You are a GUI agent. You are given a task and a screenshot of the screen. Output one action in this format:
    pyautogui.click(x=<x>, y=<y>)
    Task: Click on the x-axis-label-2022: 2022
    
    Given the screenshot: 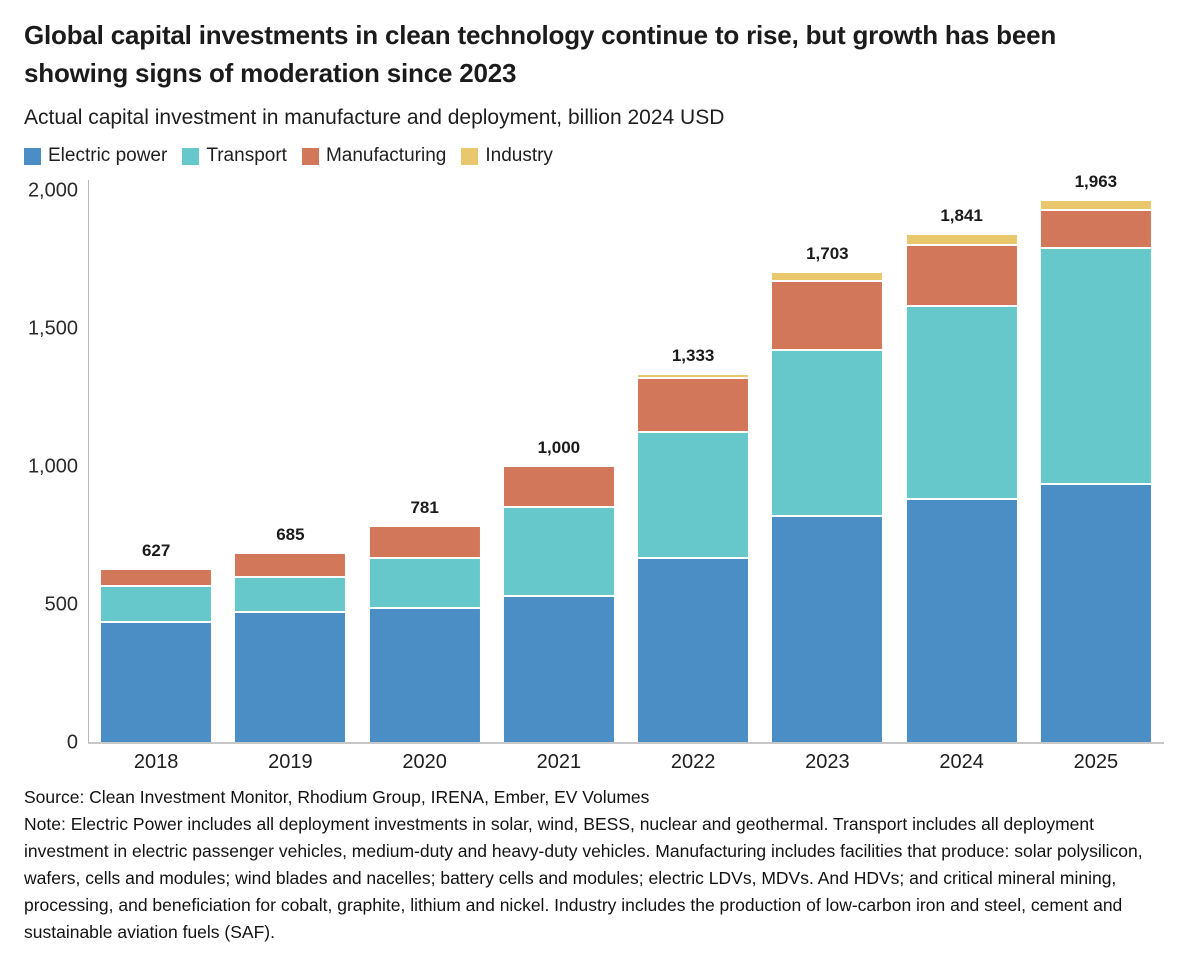 What is the action you would take?
    pyautogui.click(x=693, y=762)
    